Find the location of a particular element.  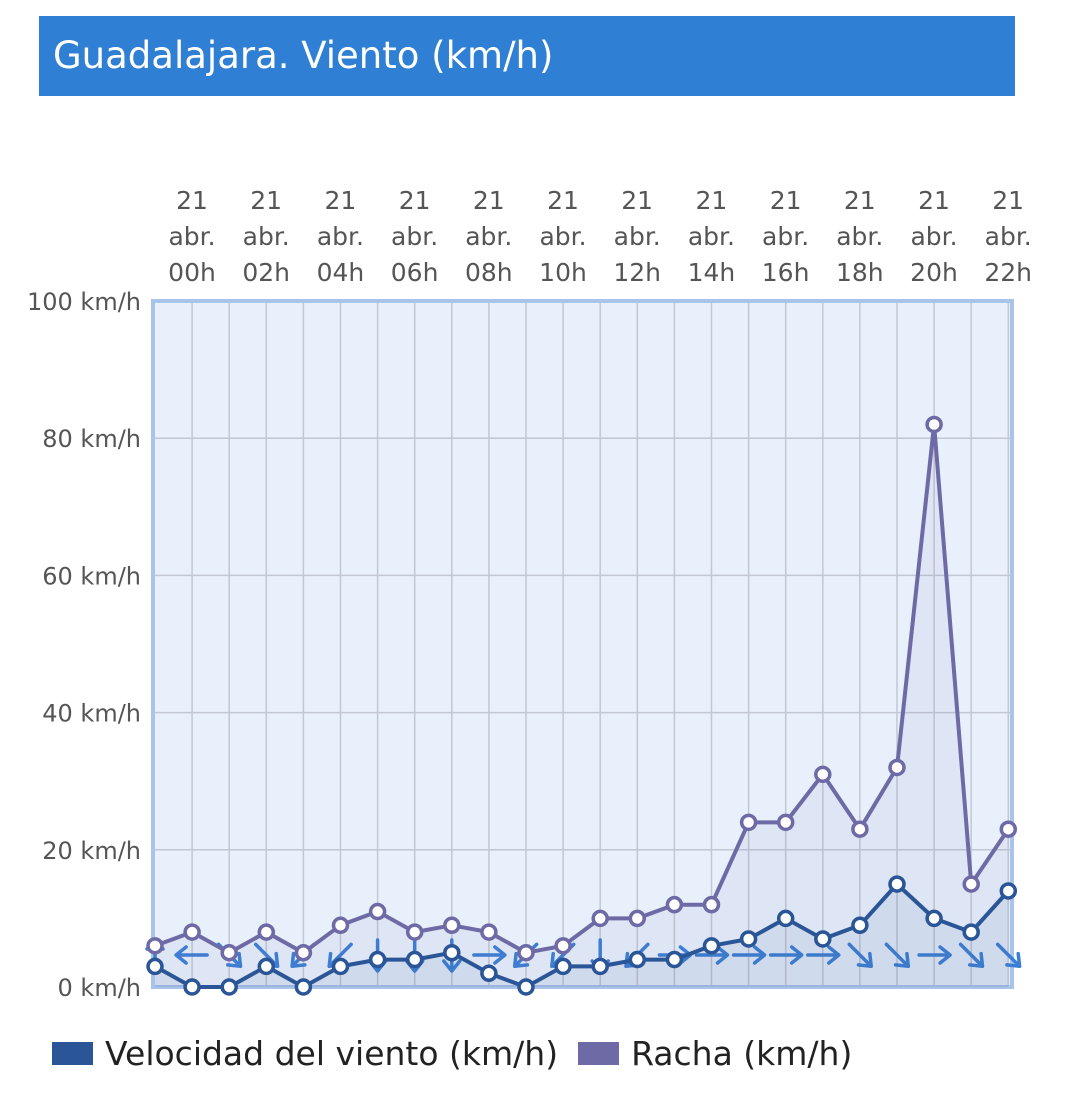

x-tick-label: 21 abr. 18h is located at coordinates (860, 236).